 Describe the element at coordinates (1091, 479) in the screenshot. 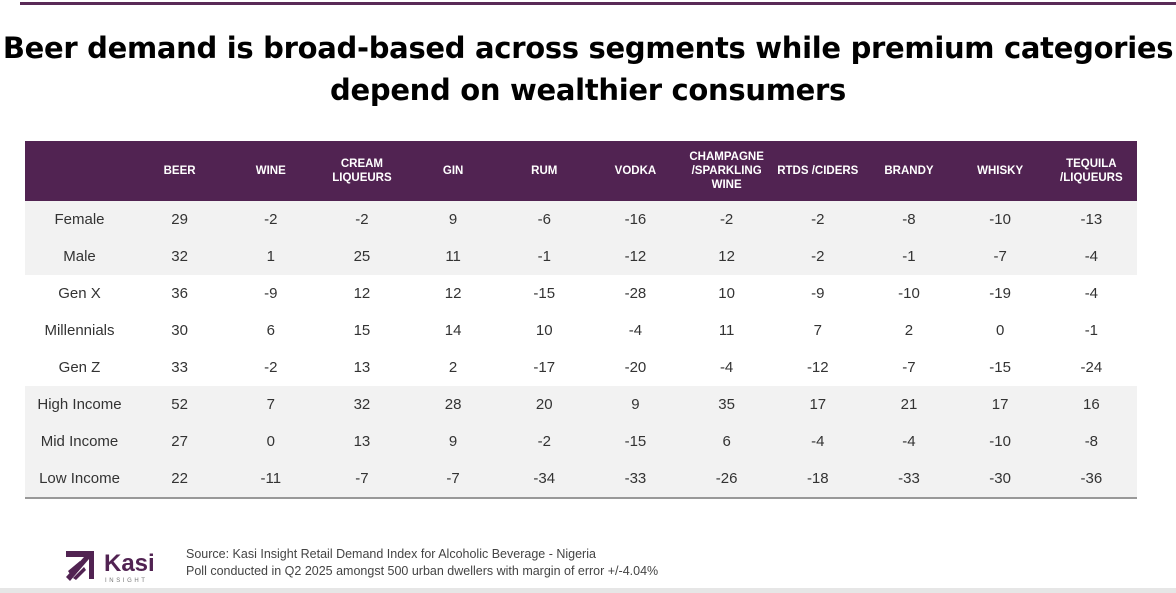

I see `table-cell: -36` at that location.